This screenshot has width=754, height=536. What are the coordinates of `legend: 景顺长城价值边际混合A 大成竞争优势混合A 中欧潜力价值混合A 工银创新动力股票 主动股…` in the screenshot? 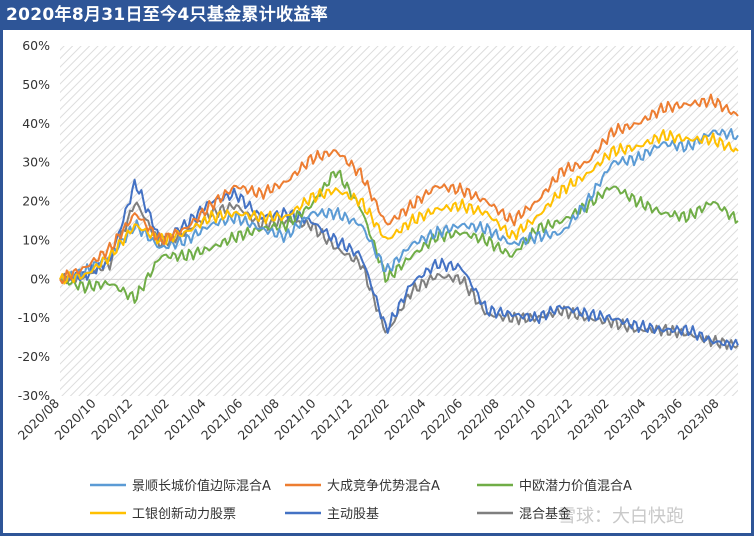 It's located at (361, 500).